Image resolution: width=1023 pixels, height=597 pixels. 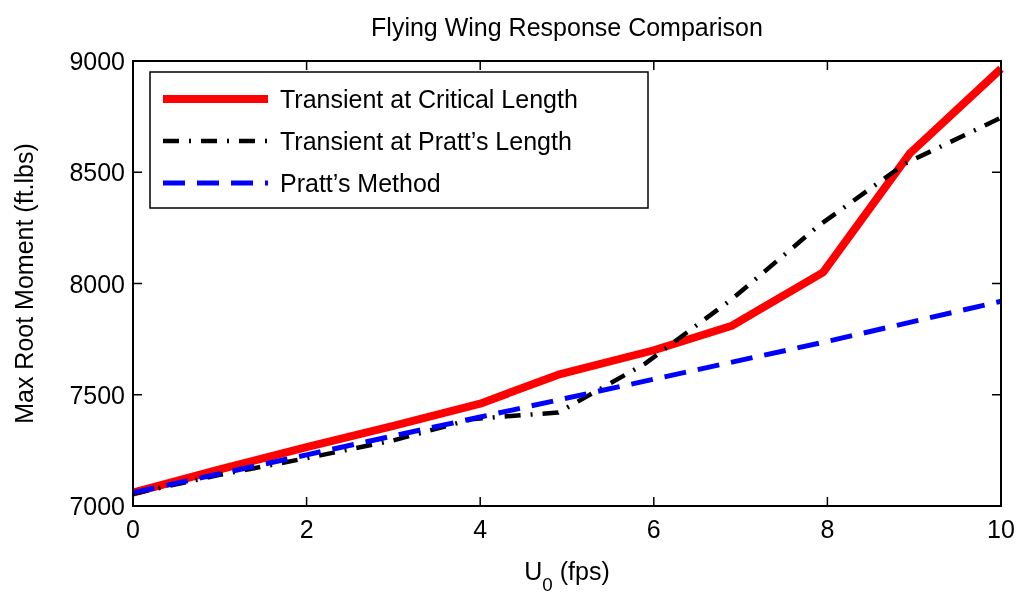 I want to click on legend-label: Pratt’s Method, so click(x=360, y=183).